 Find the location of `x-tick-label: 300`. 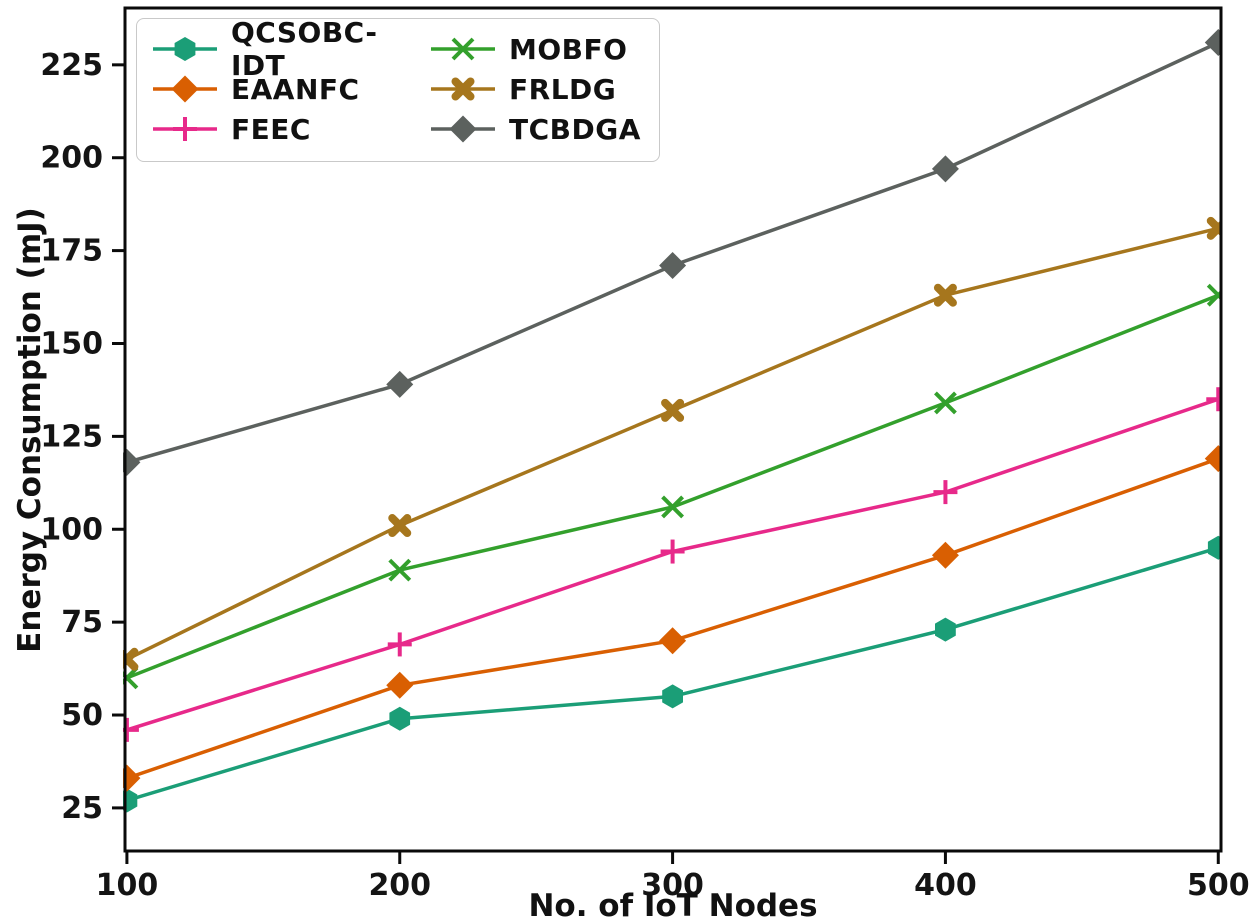

x-tick-label: 300 is located at coordinates (672, 885).